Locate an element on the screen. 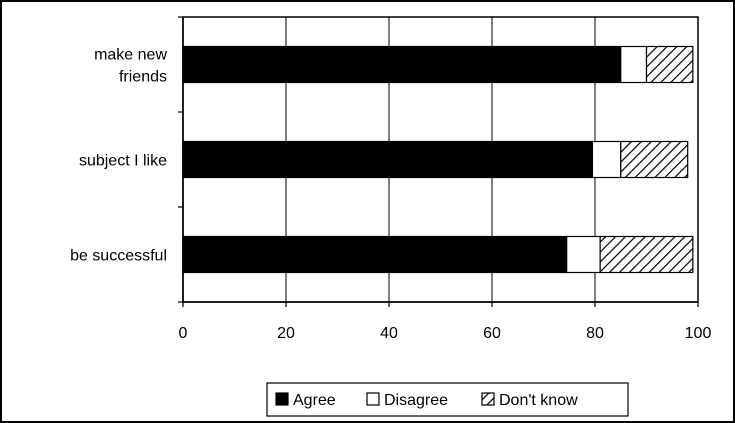 This screenshot has width=735, height=423. category-label-2-0: be successful is located at coordinates (118, 256).